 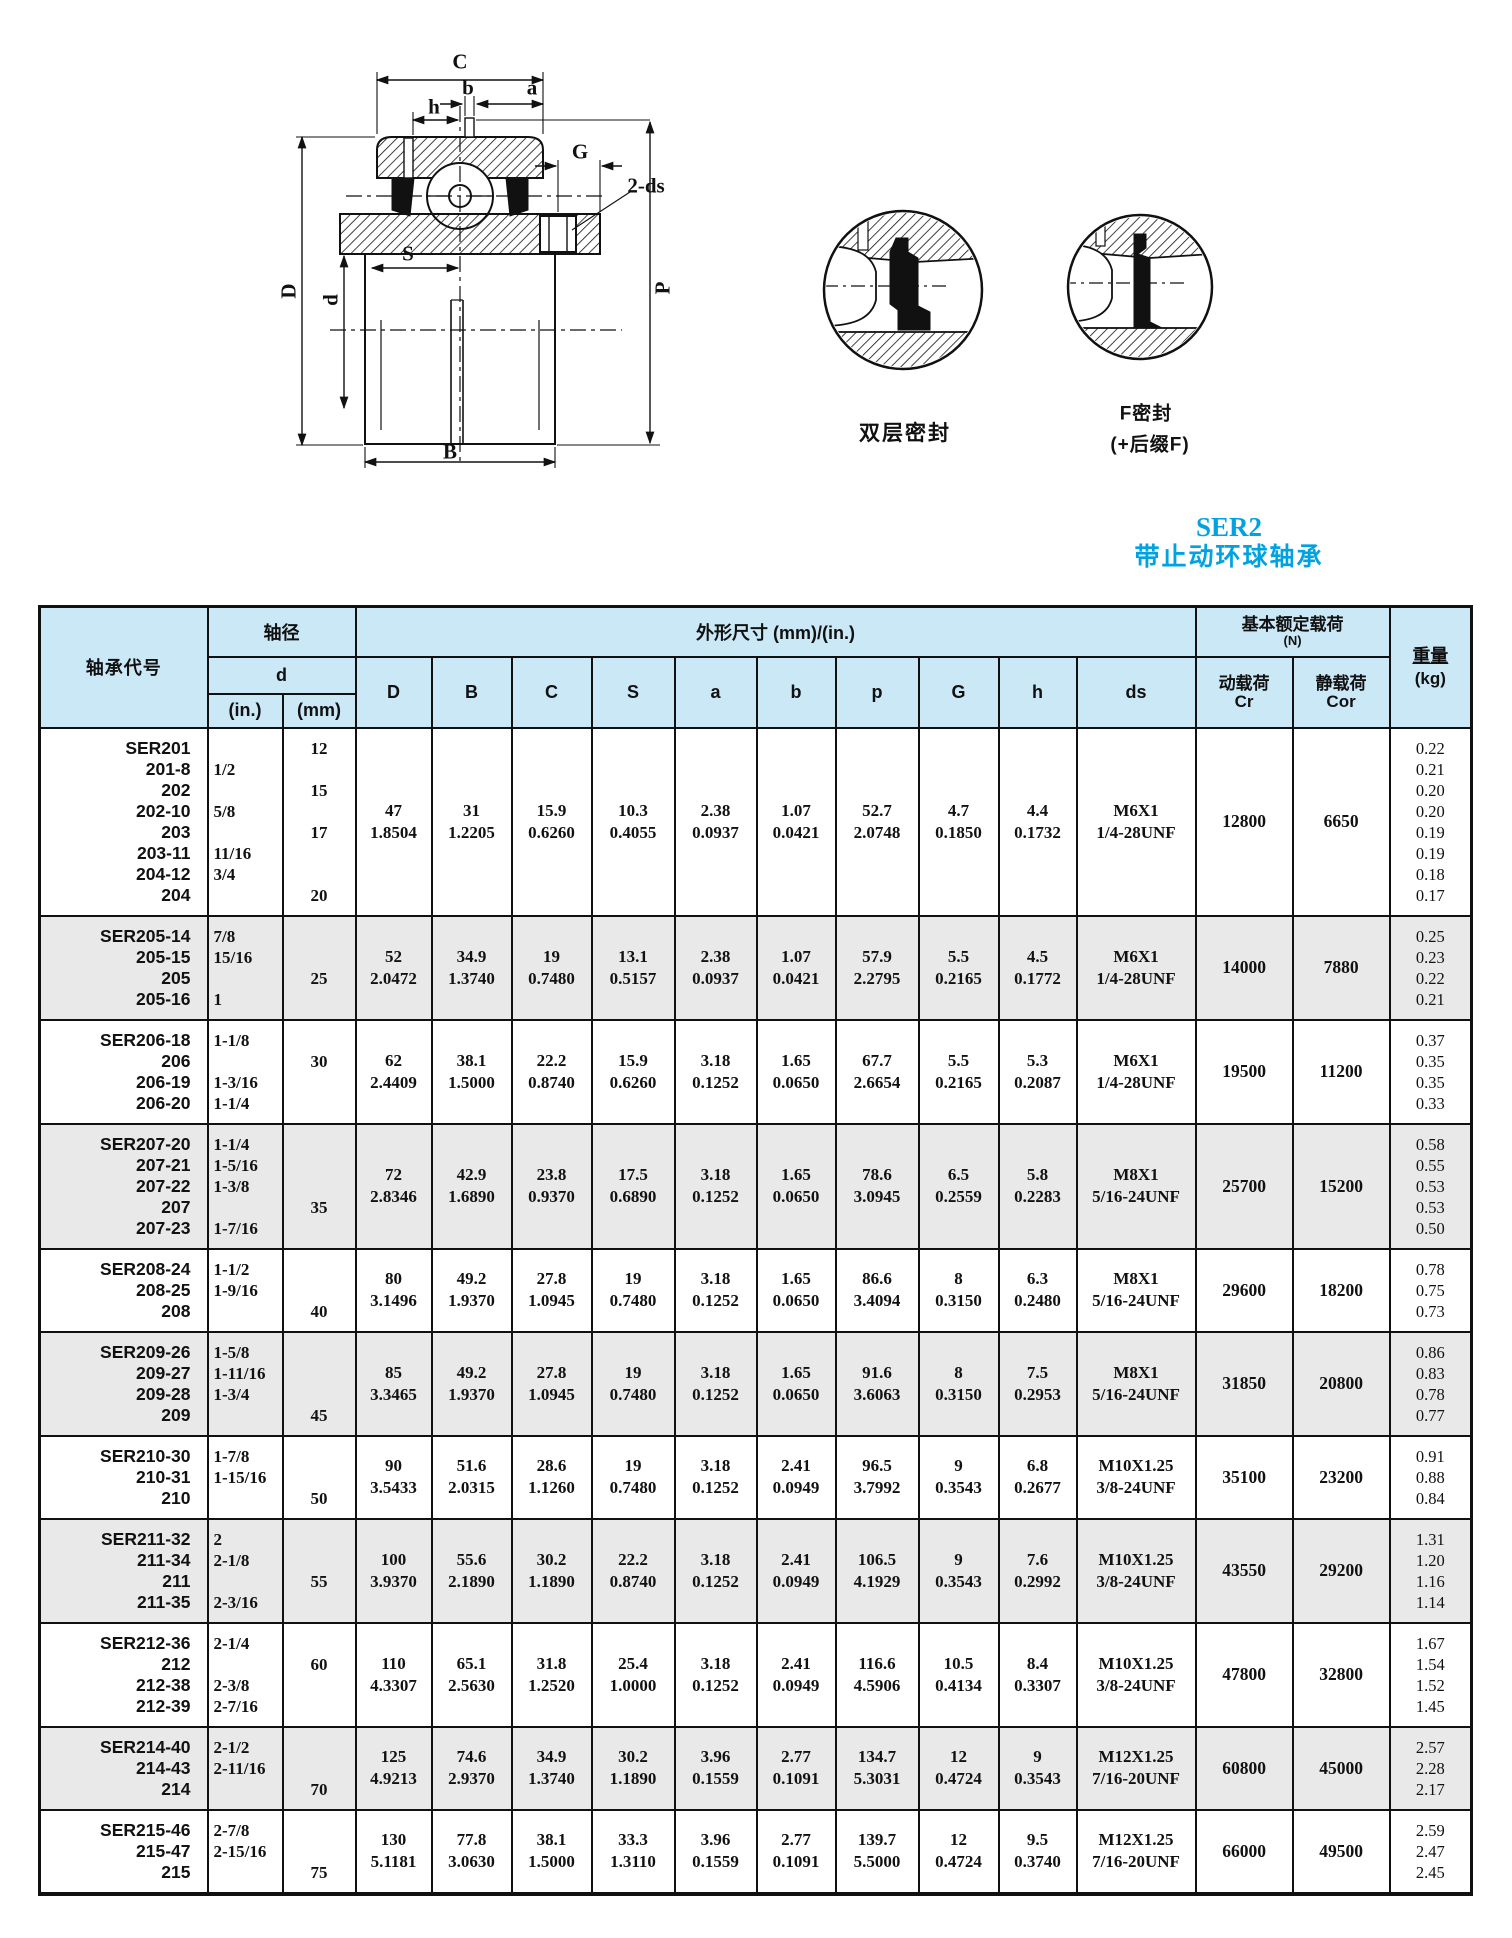 I want to click on cell-line: 0.22, so click(x=1430, y=978).